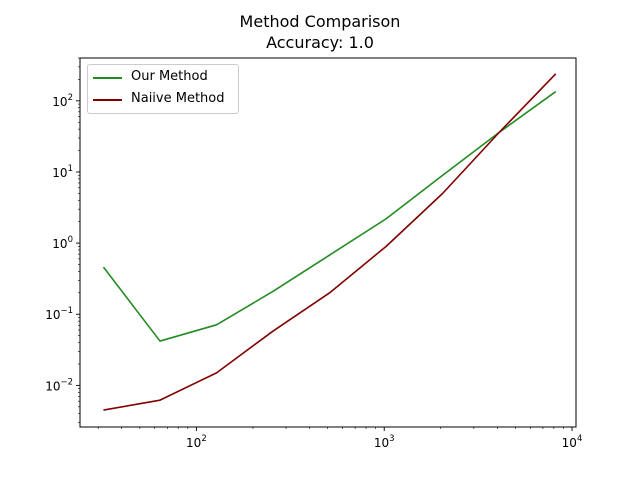 The height and width of the screenshot is (480, 640). I want to click on legend-item-naiive-method: Naiive Method, so click(163, 99).